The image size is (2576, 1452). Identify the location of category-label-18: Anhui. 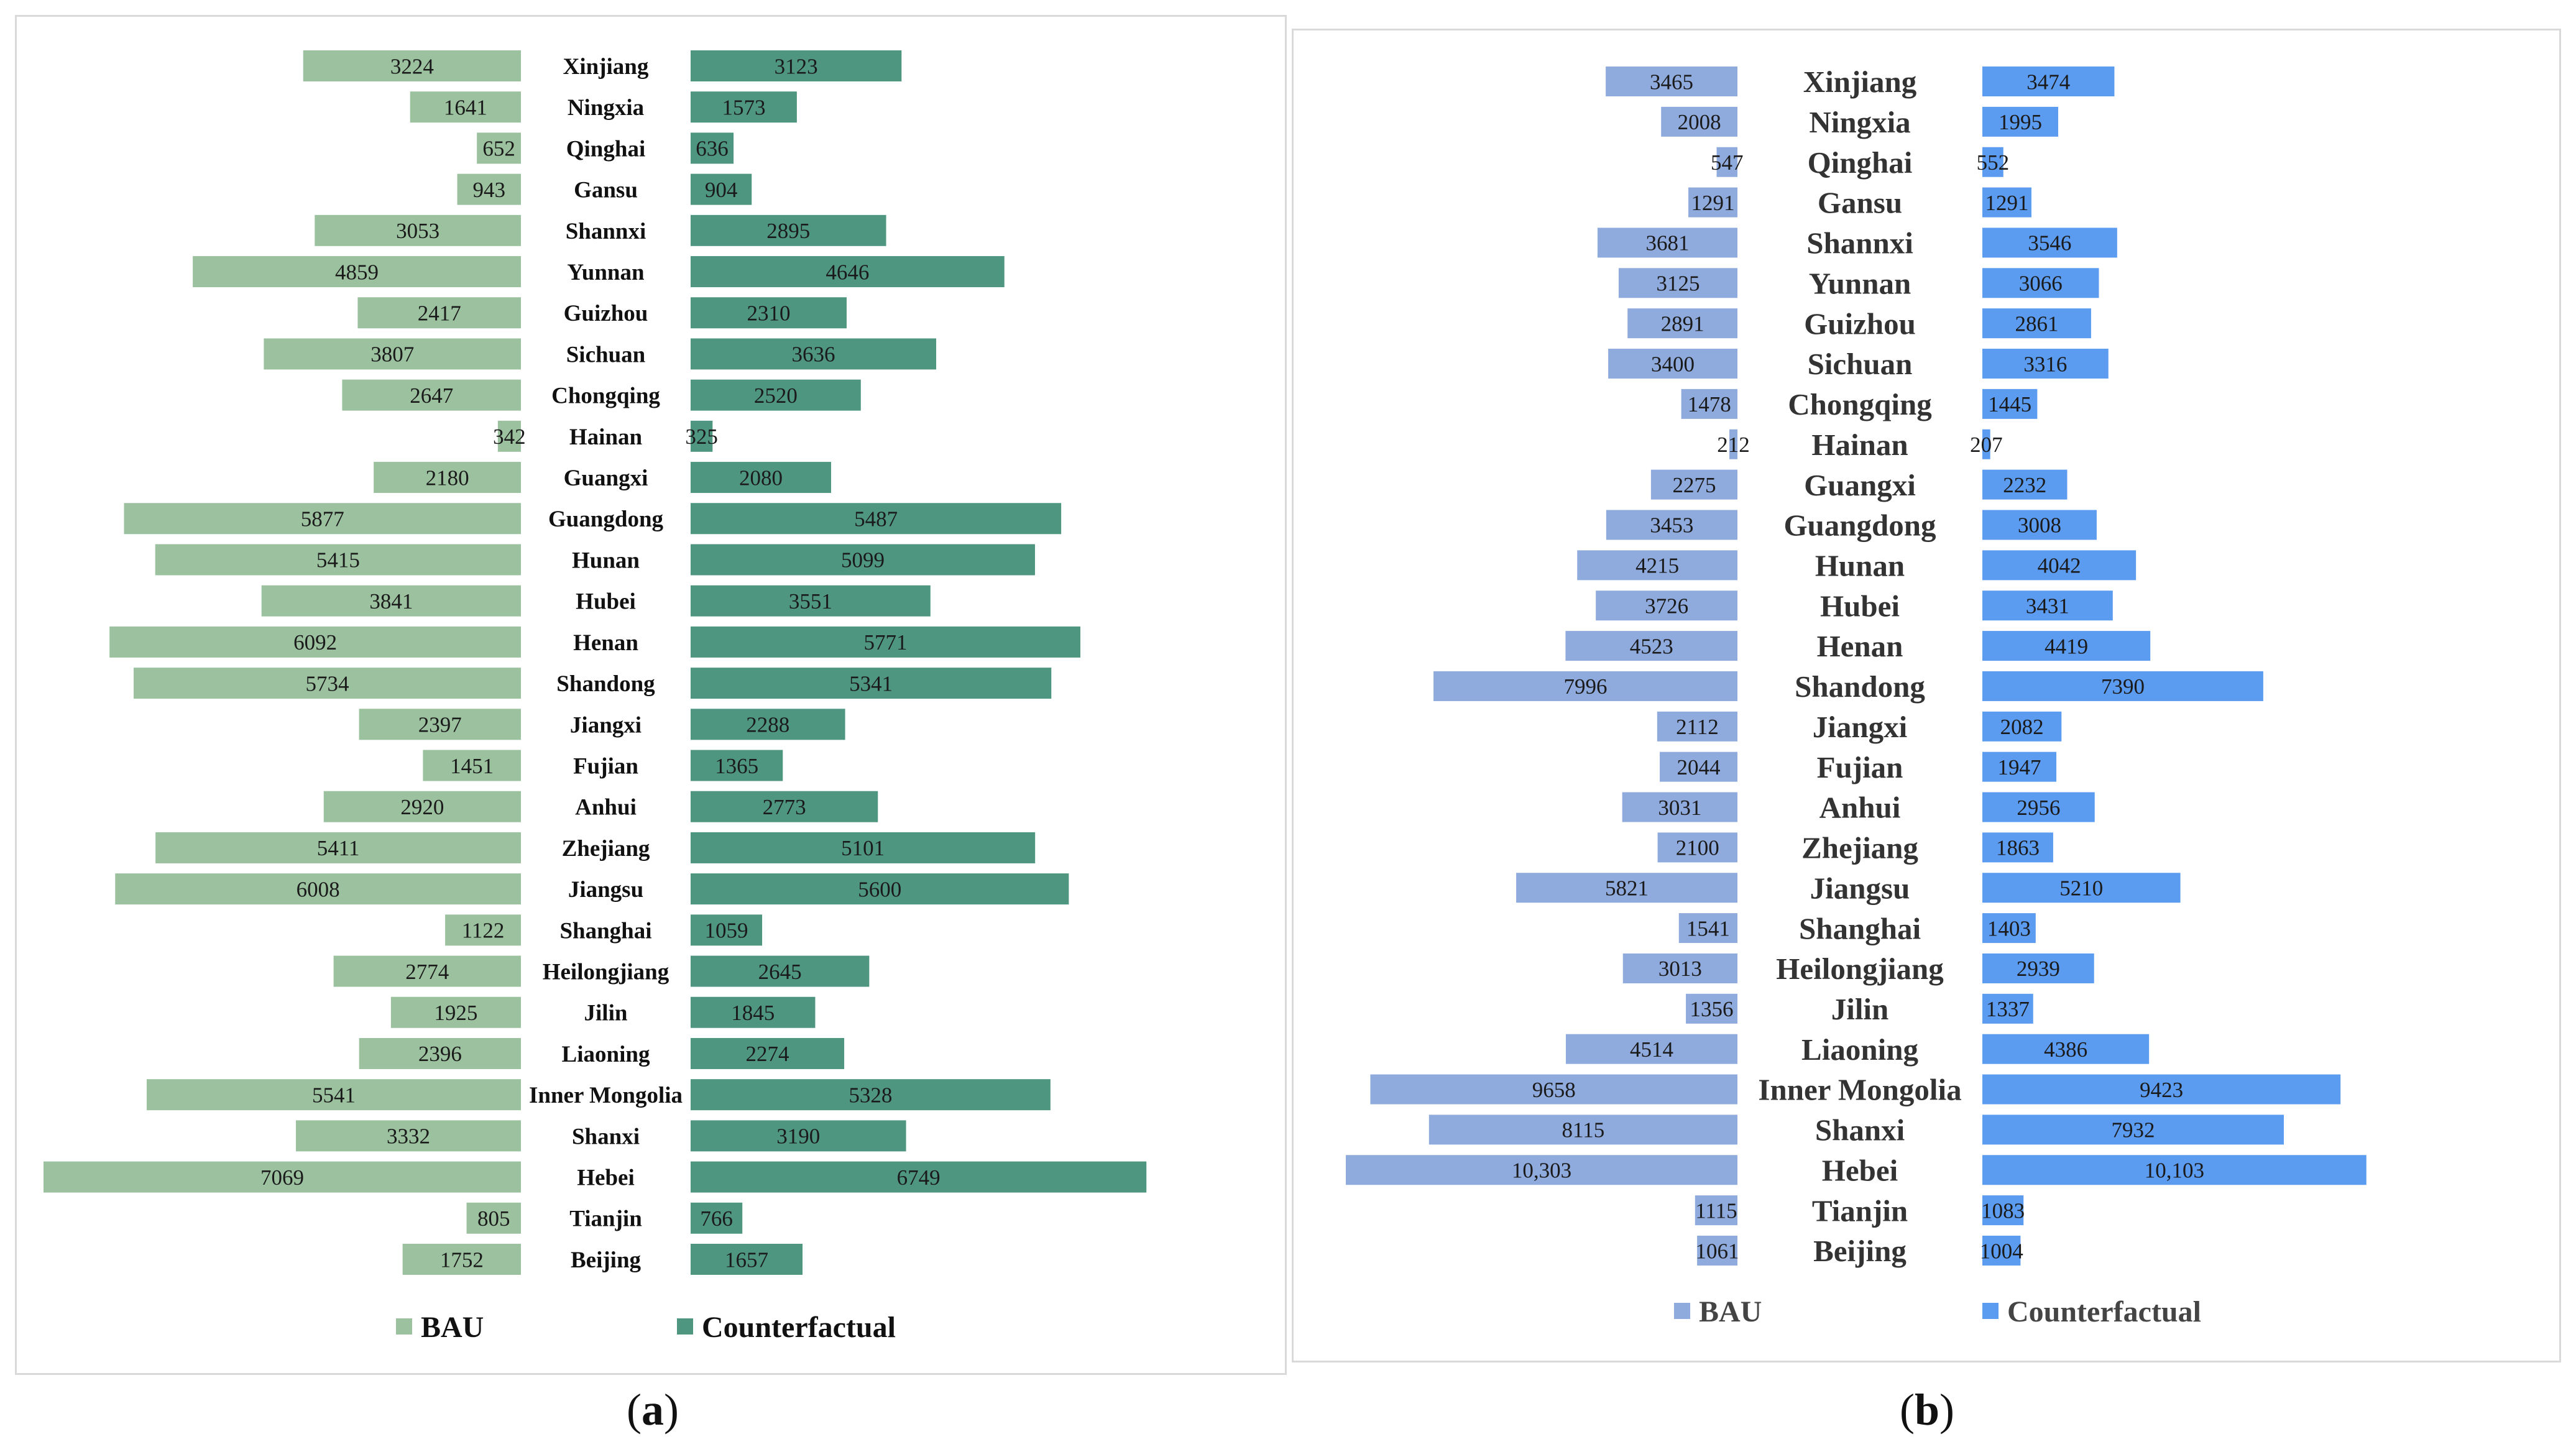
(1860, 808).